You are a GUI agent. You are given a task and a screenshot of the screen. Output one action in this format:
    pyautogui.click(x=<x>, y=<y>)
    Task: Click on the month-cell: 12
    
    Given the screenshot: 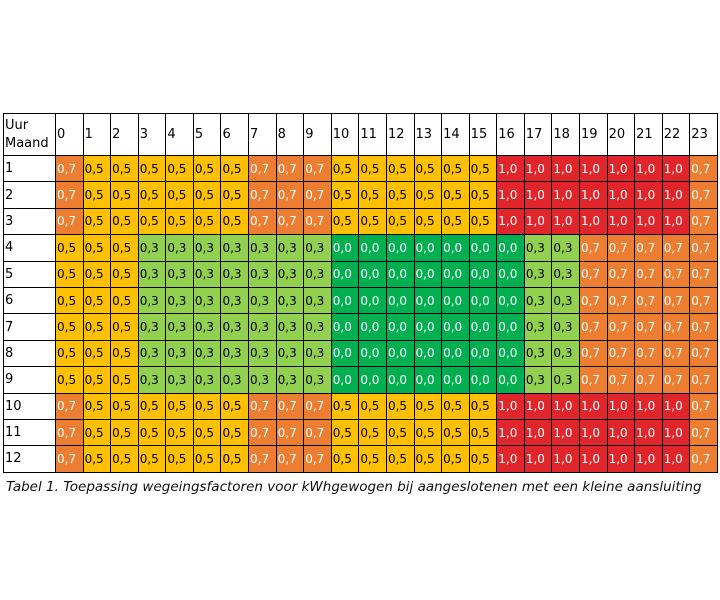 What is the action you would take?
    pyautogui.click(x=29, y=459)
    